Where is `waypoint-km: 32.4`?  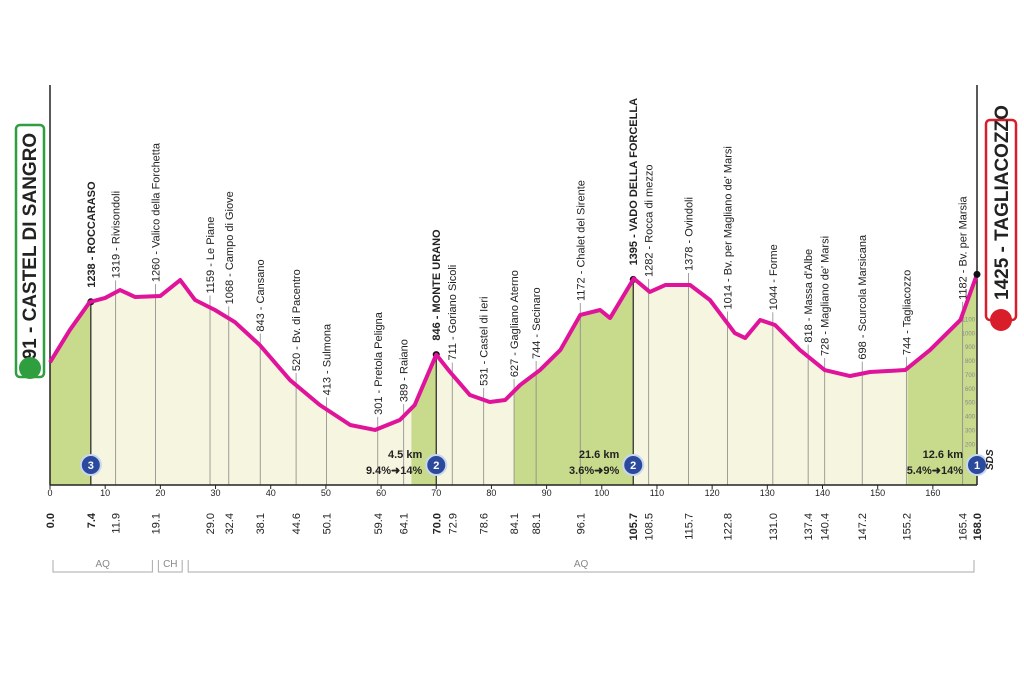 waypoint-km: 32.4 is located at coordinates (230, 523).